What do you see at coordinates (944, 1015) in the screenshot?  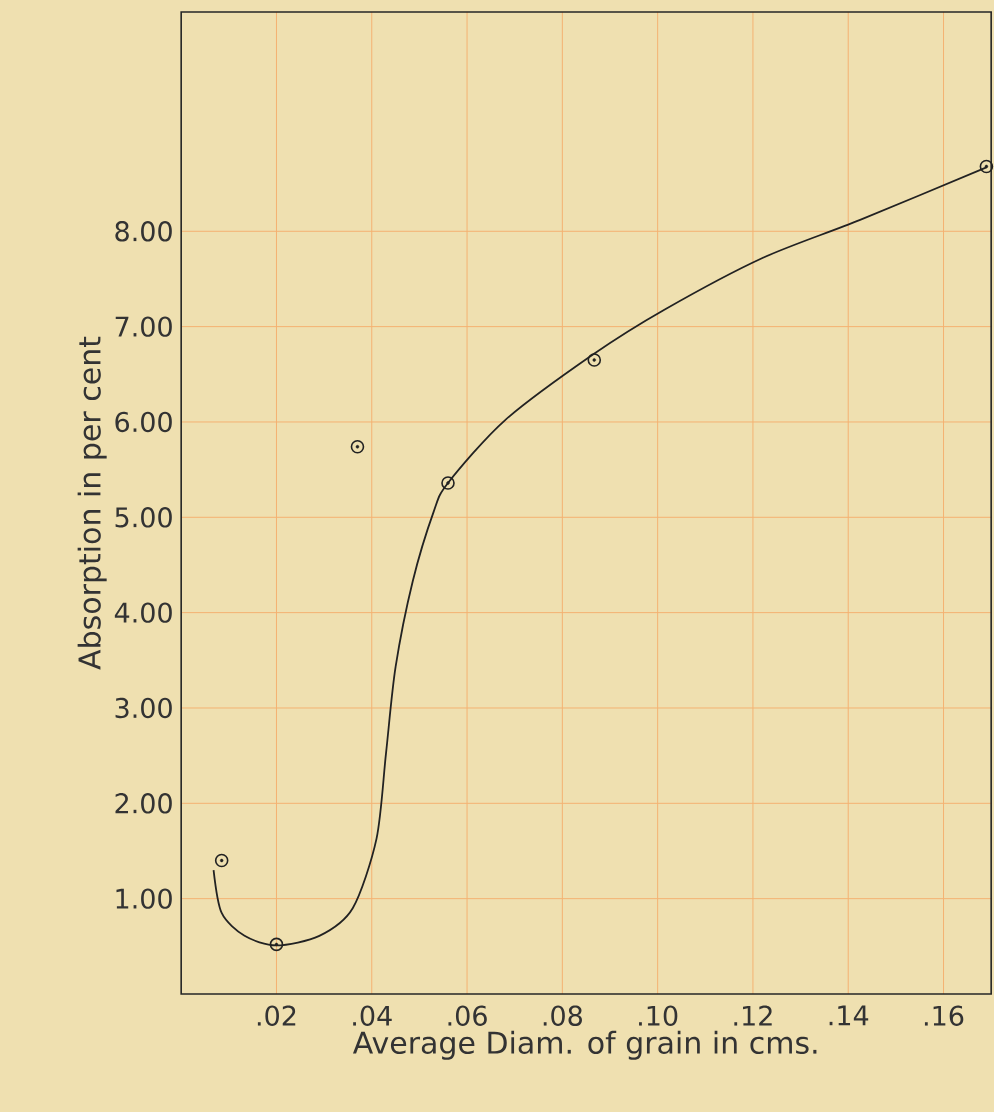 I see `x-tick-label: .16` at bounding box center [944, 1015].